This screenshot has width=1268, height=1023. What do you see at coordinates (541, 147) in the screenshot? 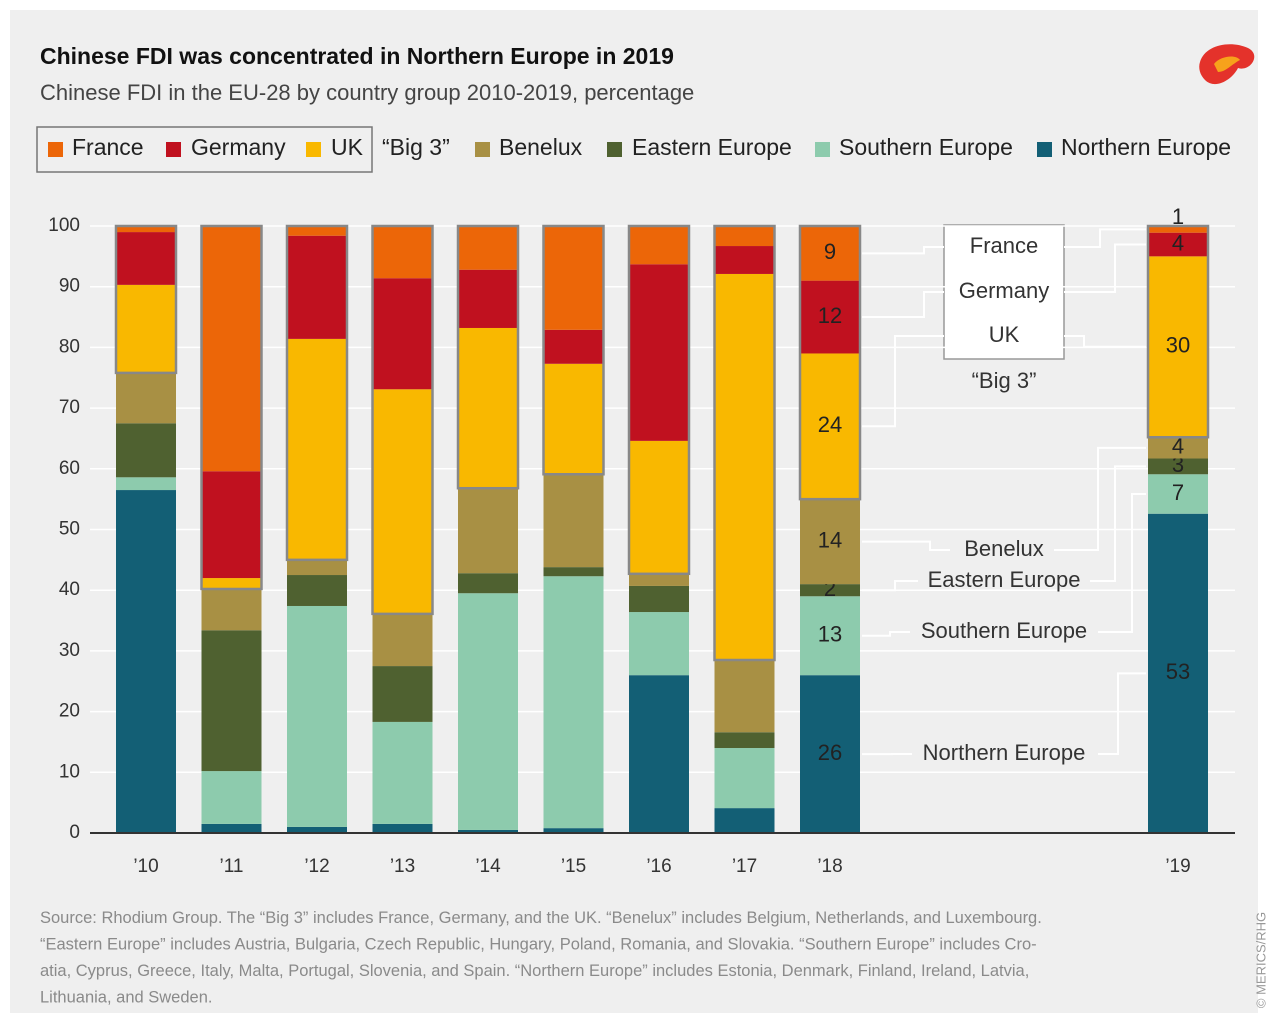
I see `legend-label: Benelux` at bounding box center [541, 147].